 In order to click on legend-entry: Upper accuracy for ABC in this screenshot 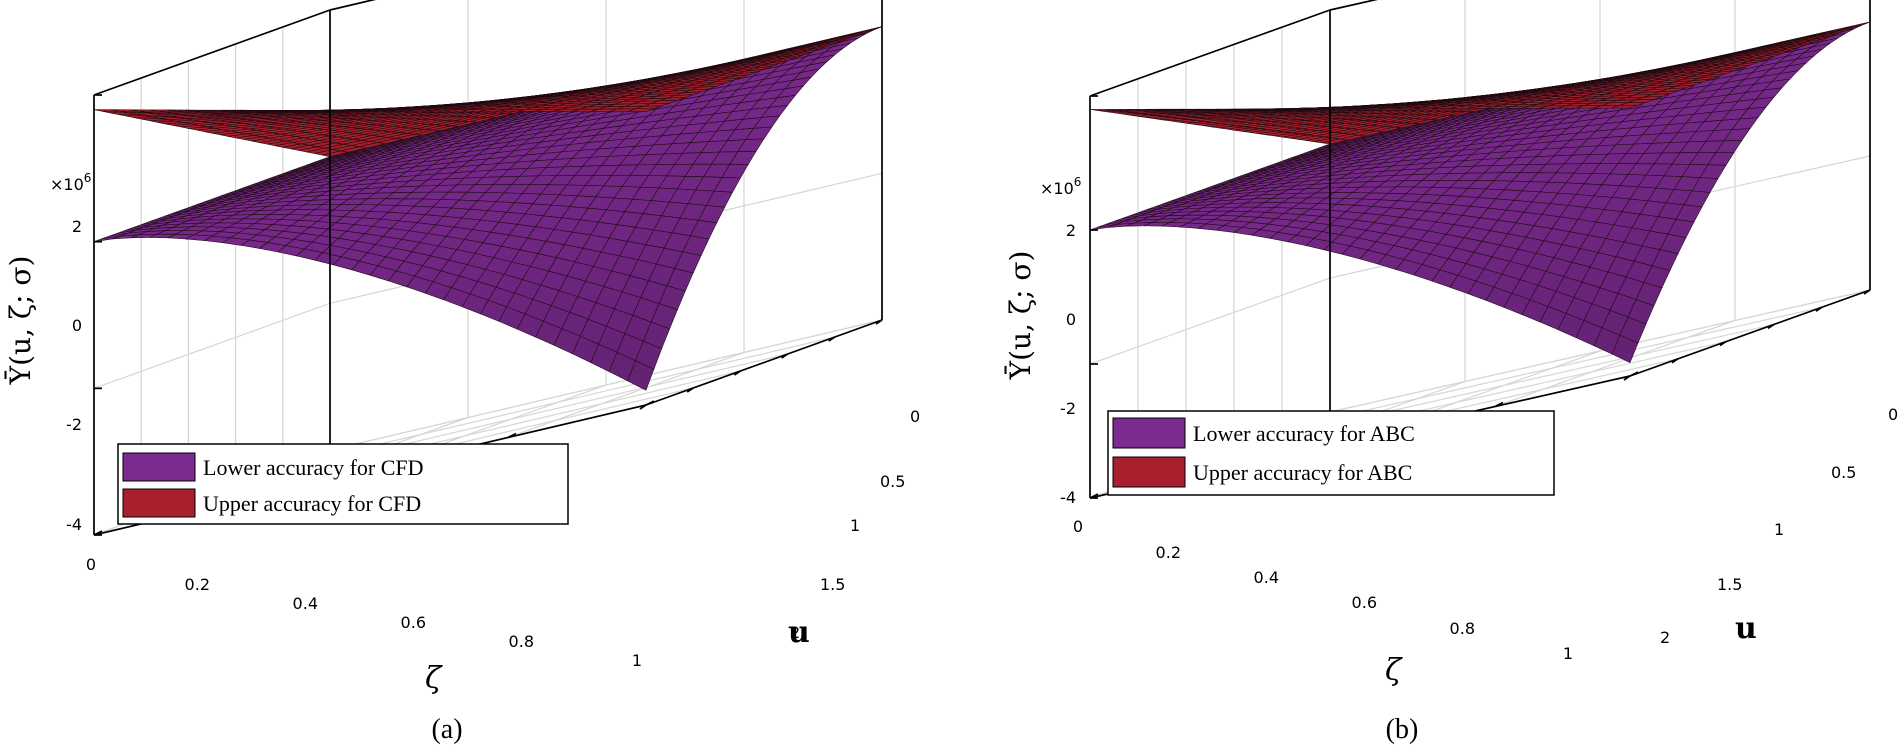, I will do `click(1302, 472)`.